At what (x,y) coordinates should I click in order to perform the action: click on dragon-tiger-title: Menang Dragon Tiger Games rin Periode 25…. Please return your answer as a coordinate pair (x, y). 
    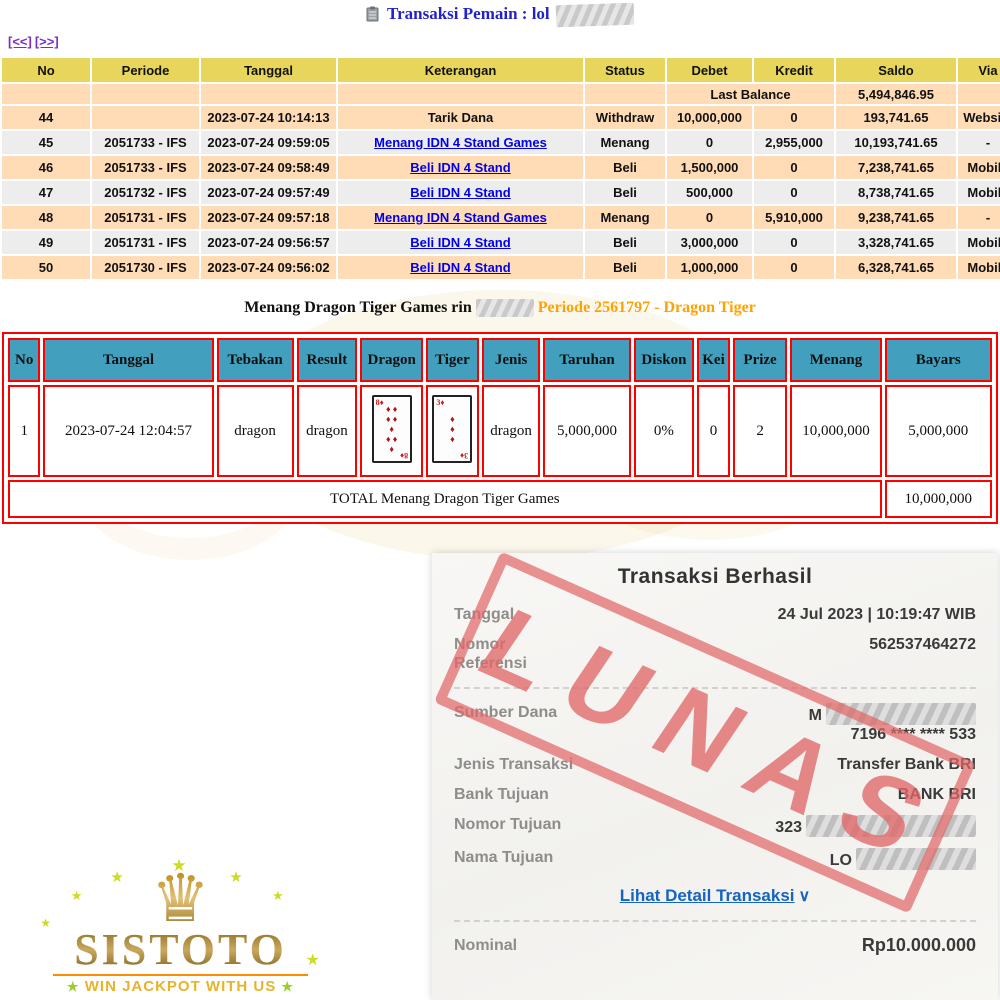
    Looking at the image, I should click on (500, 308).